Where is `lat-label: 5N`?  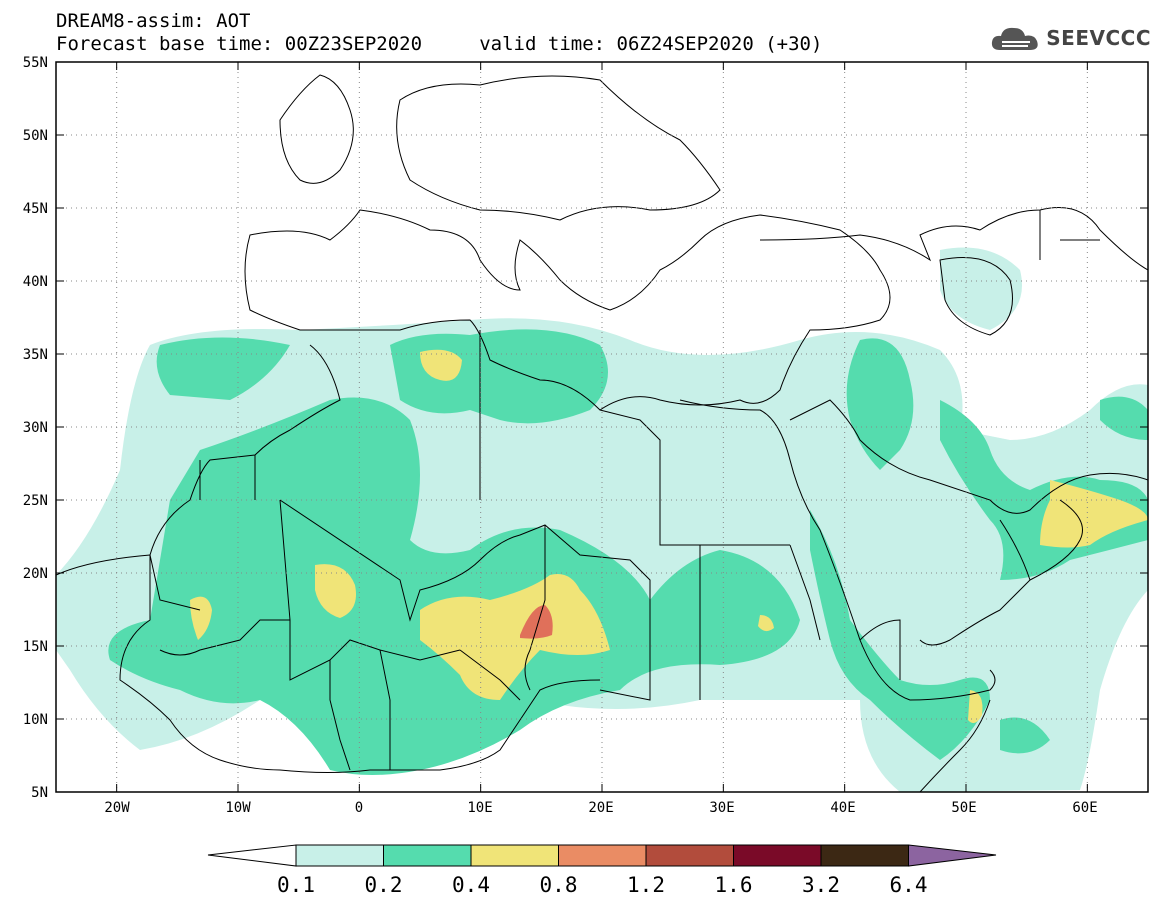 lat-label: 5N is located at coordinates (39, 793).